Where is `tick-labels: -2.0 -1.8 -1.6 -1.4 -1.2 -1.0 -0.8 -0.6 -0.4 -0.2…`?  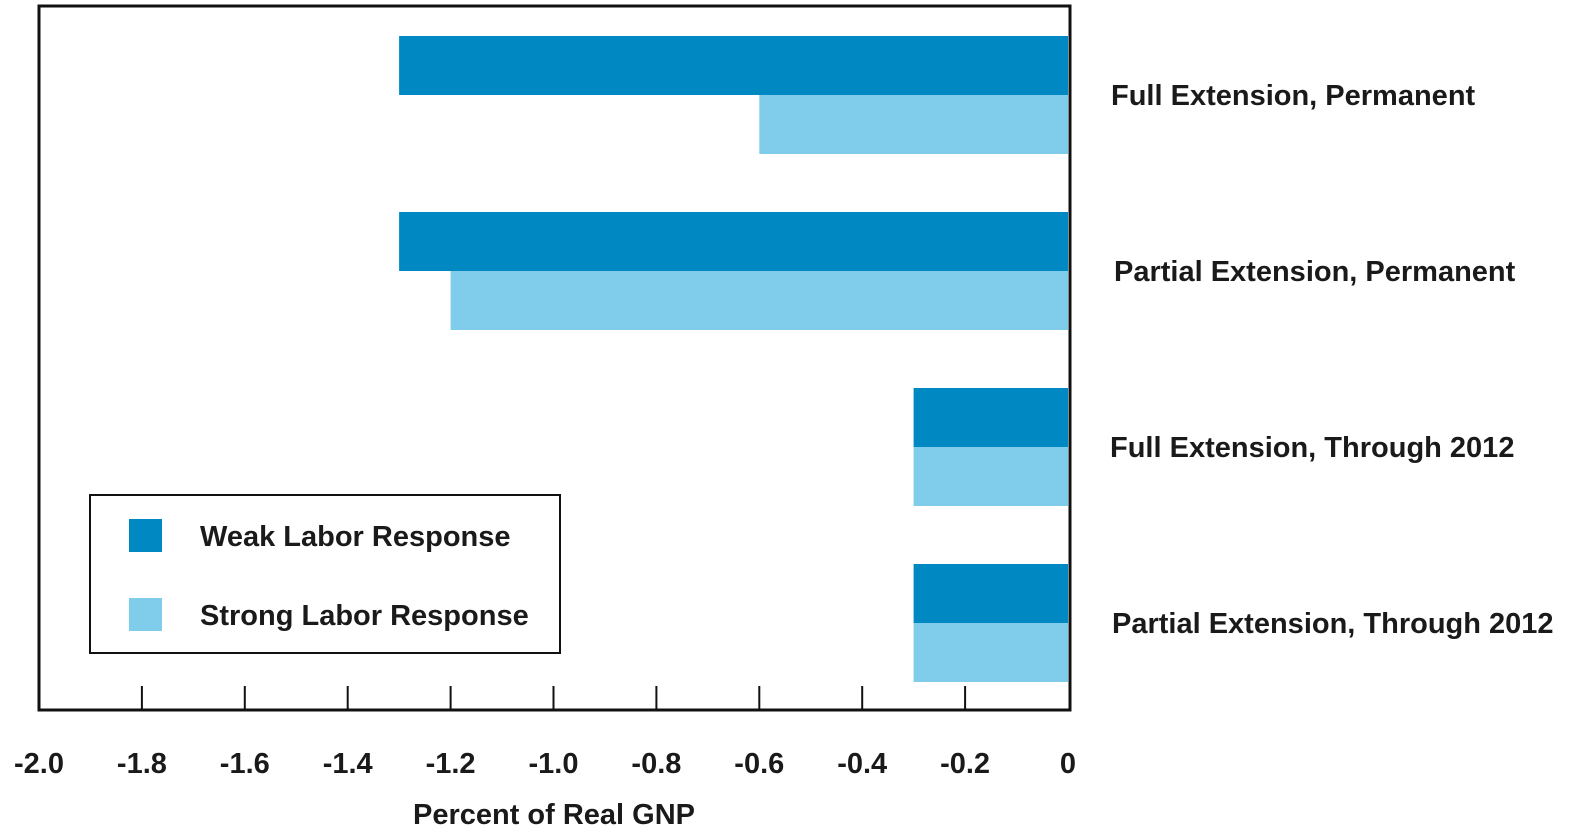 tick-labels: -2.0 -1.8 -1.6 -1.4 -1.2 -1.0 -0.8 -0.6 -0.4 -0.2… is located at coordinates (545, 764).